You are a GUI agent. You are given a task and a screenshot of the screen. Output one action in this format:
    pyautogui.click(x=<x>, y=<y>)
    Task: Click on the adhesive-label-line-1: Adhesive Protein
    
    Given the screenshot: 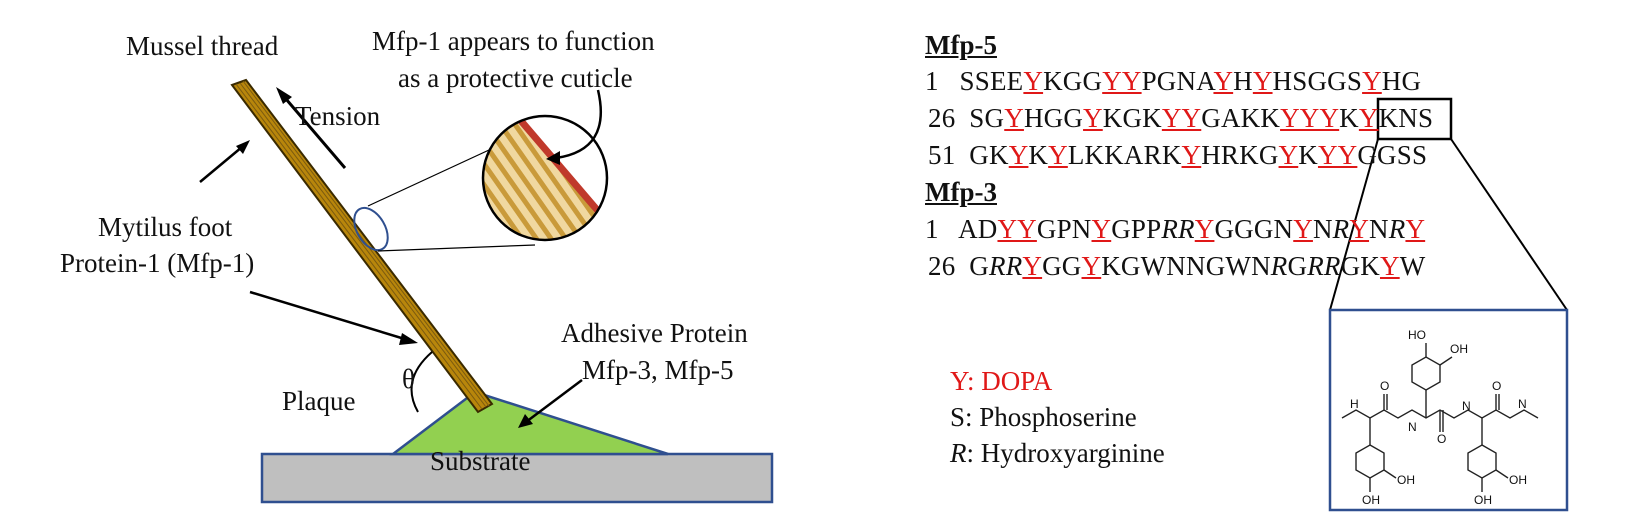 What is the action you would take?
    pyautogui.click(x=654, y=333)
    